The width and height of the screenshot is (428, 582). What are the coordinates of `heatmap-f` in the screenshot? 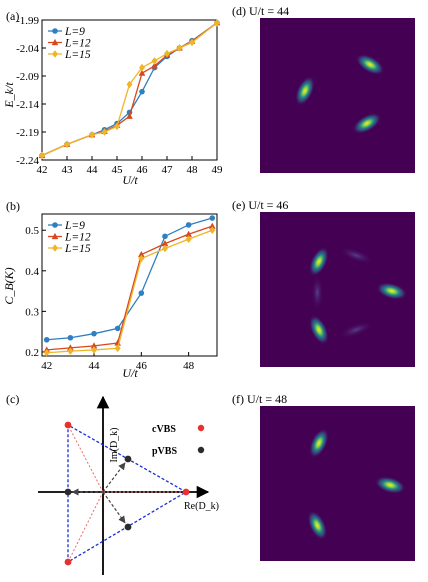 It's located at (337, 483).